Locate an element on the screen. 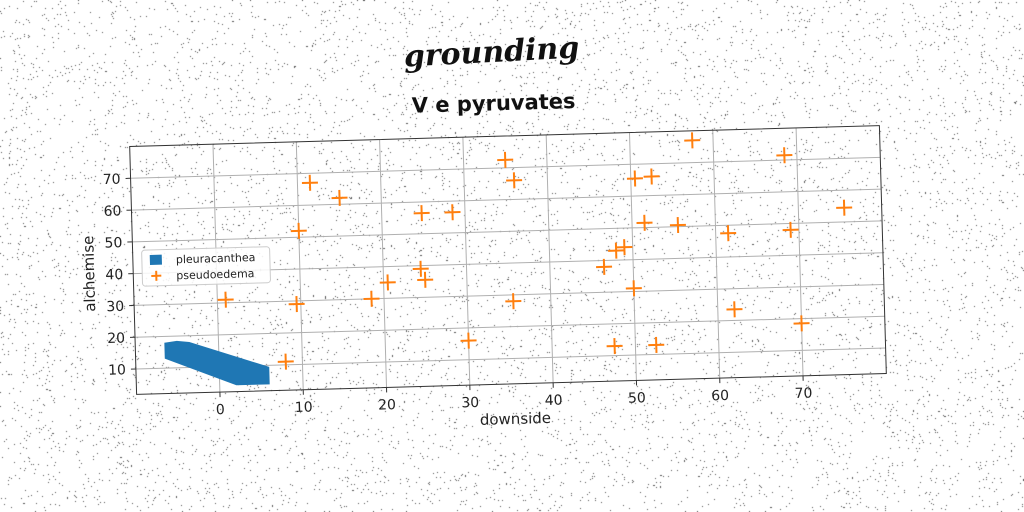  x-tick-label: 20 is located at coordinates (387, 405).